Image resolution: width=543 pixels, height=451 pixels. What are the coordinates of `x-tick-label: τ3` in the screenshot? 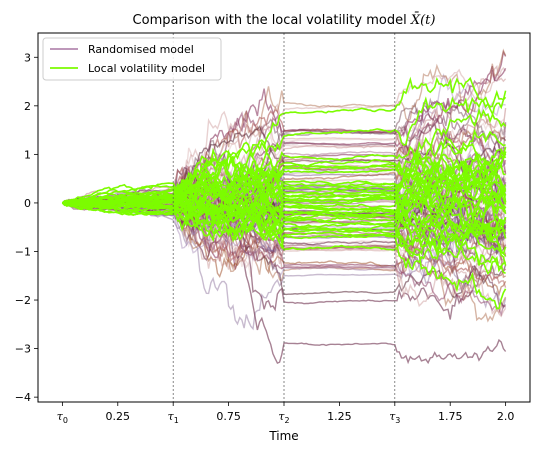 It's located at (394, 417).